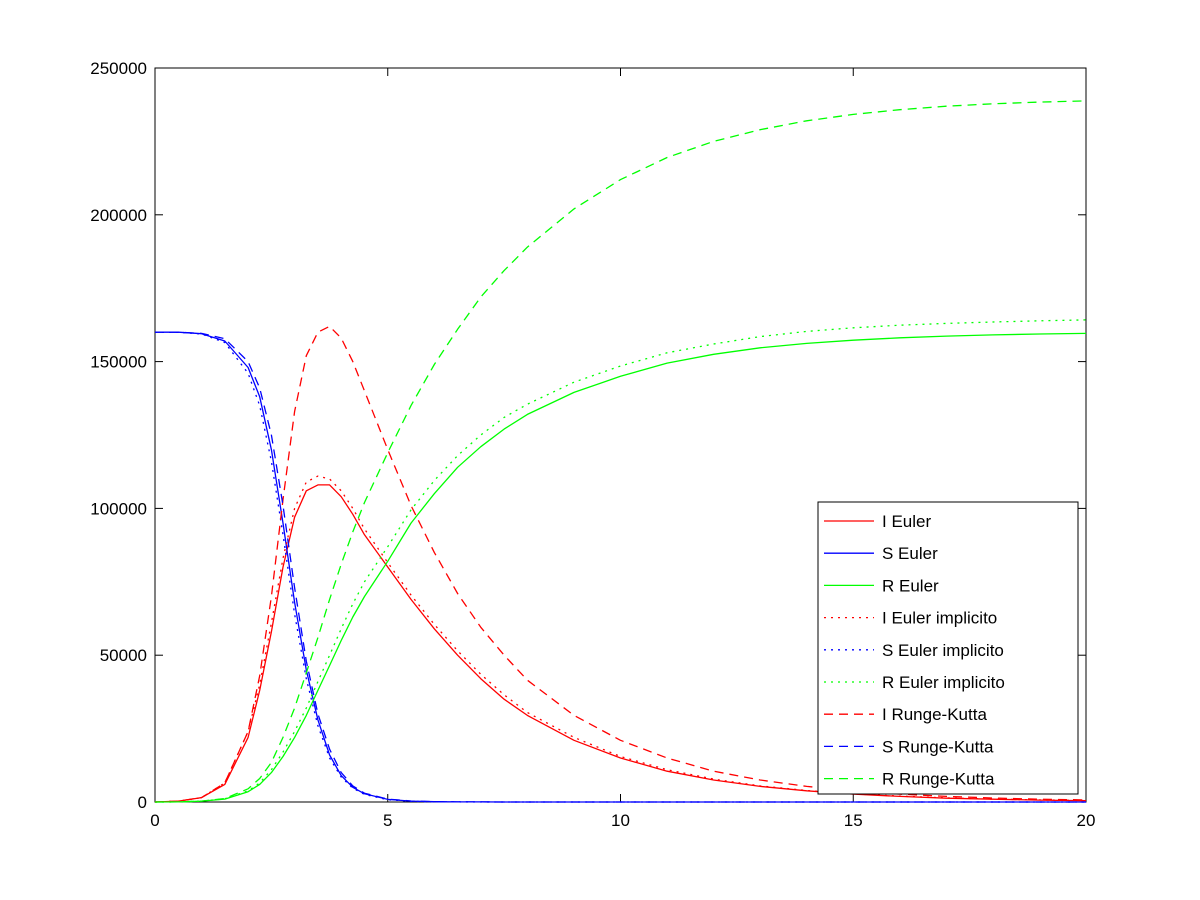 The height and width of the screenshot is (900, 1200). What do you see at coordinates (910, 553) in the screenshot?
I see `legend-label: S Euler` at bounding box center [910, 553].